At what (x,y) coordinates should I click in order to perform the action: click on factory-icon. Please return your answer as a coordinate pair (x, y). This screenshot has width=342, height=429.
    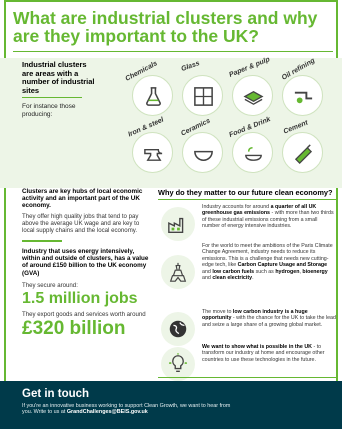
    Looking at the image, I should click on (176, 225).